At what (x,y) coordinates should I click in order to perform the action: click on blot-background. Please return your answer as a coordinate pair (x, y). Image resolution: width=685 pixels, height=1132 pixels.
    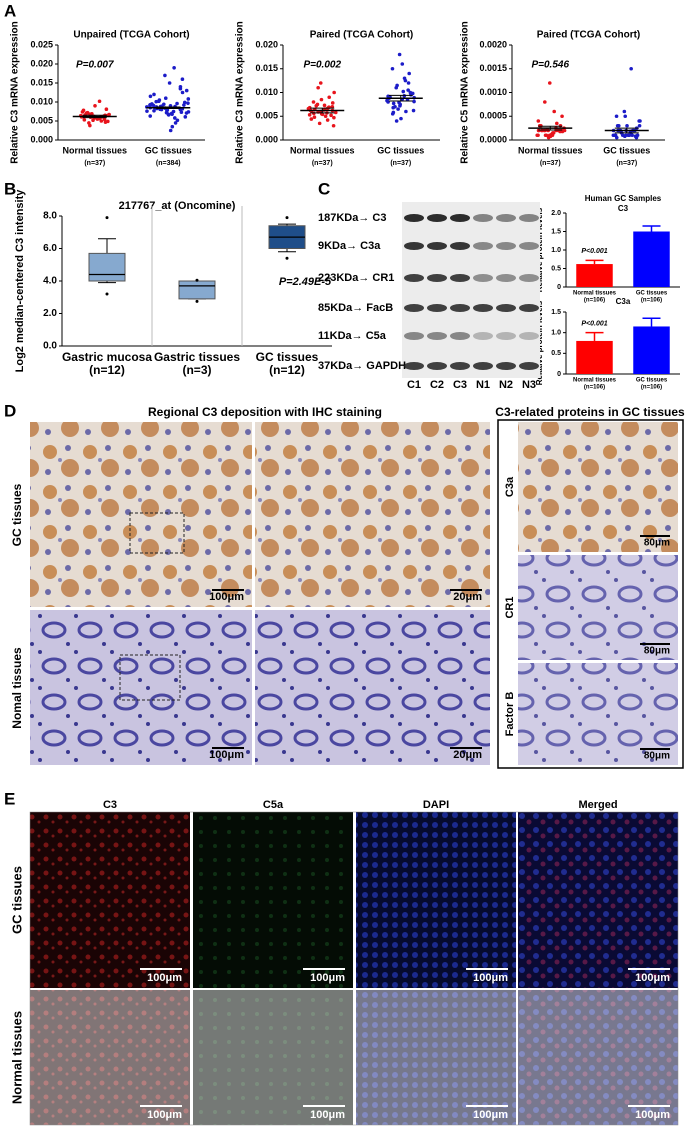
    Looking at the image, I should click on (471, 290).